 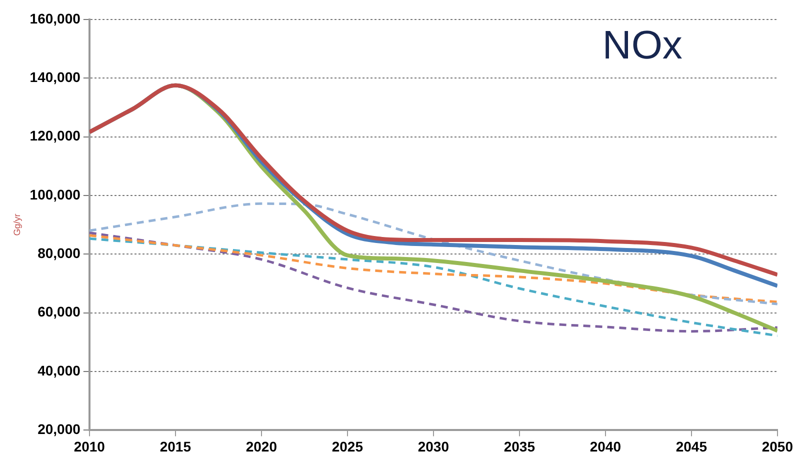 What do you see at coordinates (17, 225) in the screenshot?
I see `y-axis-title: Gg/yr` at bounding box center [17, 225].